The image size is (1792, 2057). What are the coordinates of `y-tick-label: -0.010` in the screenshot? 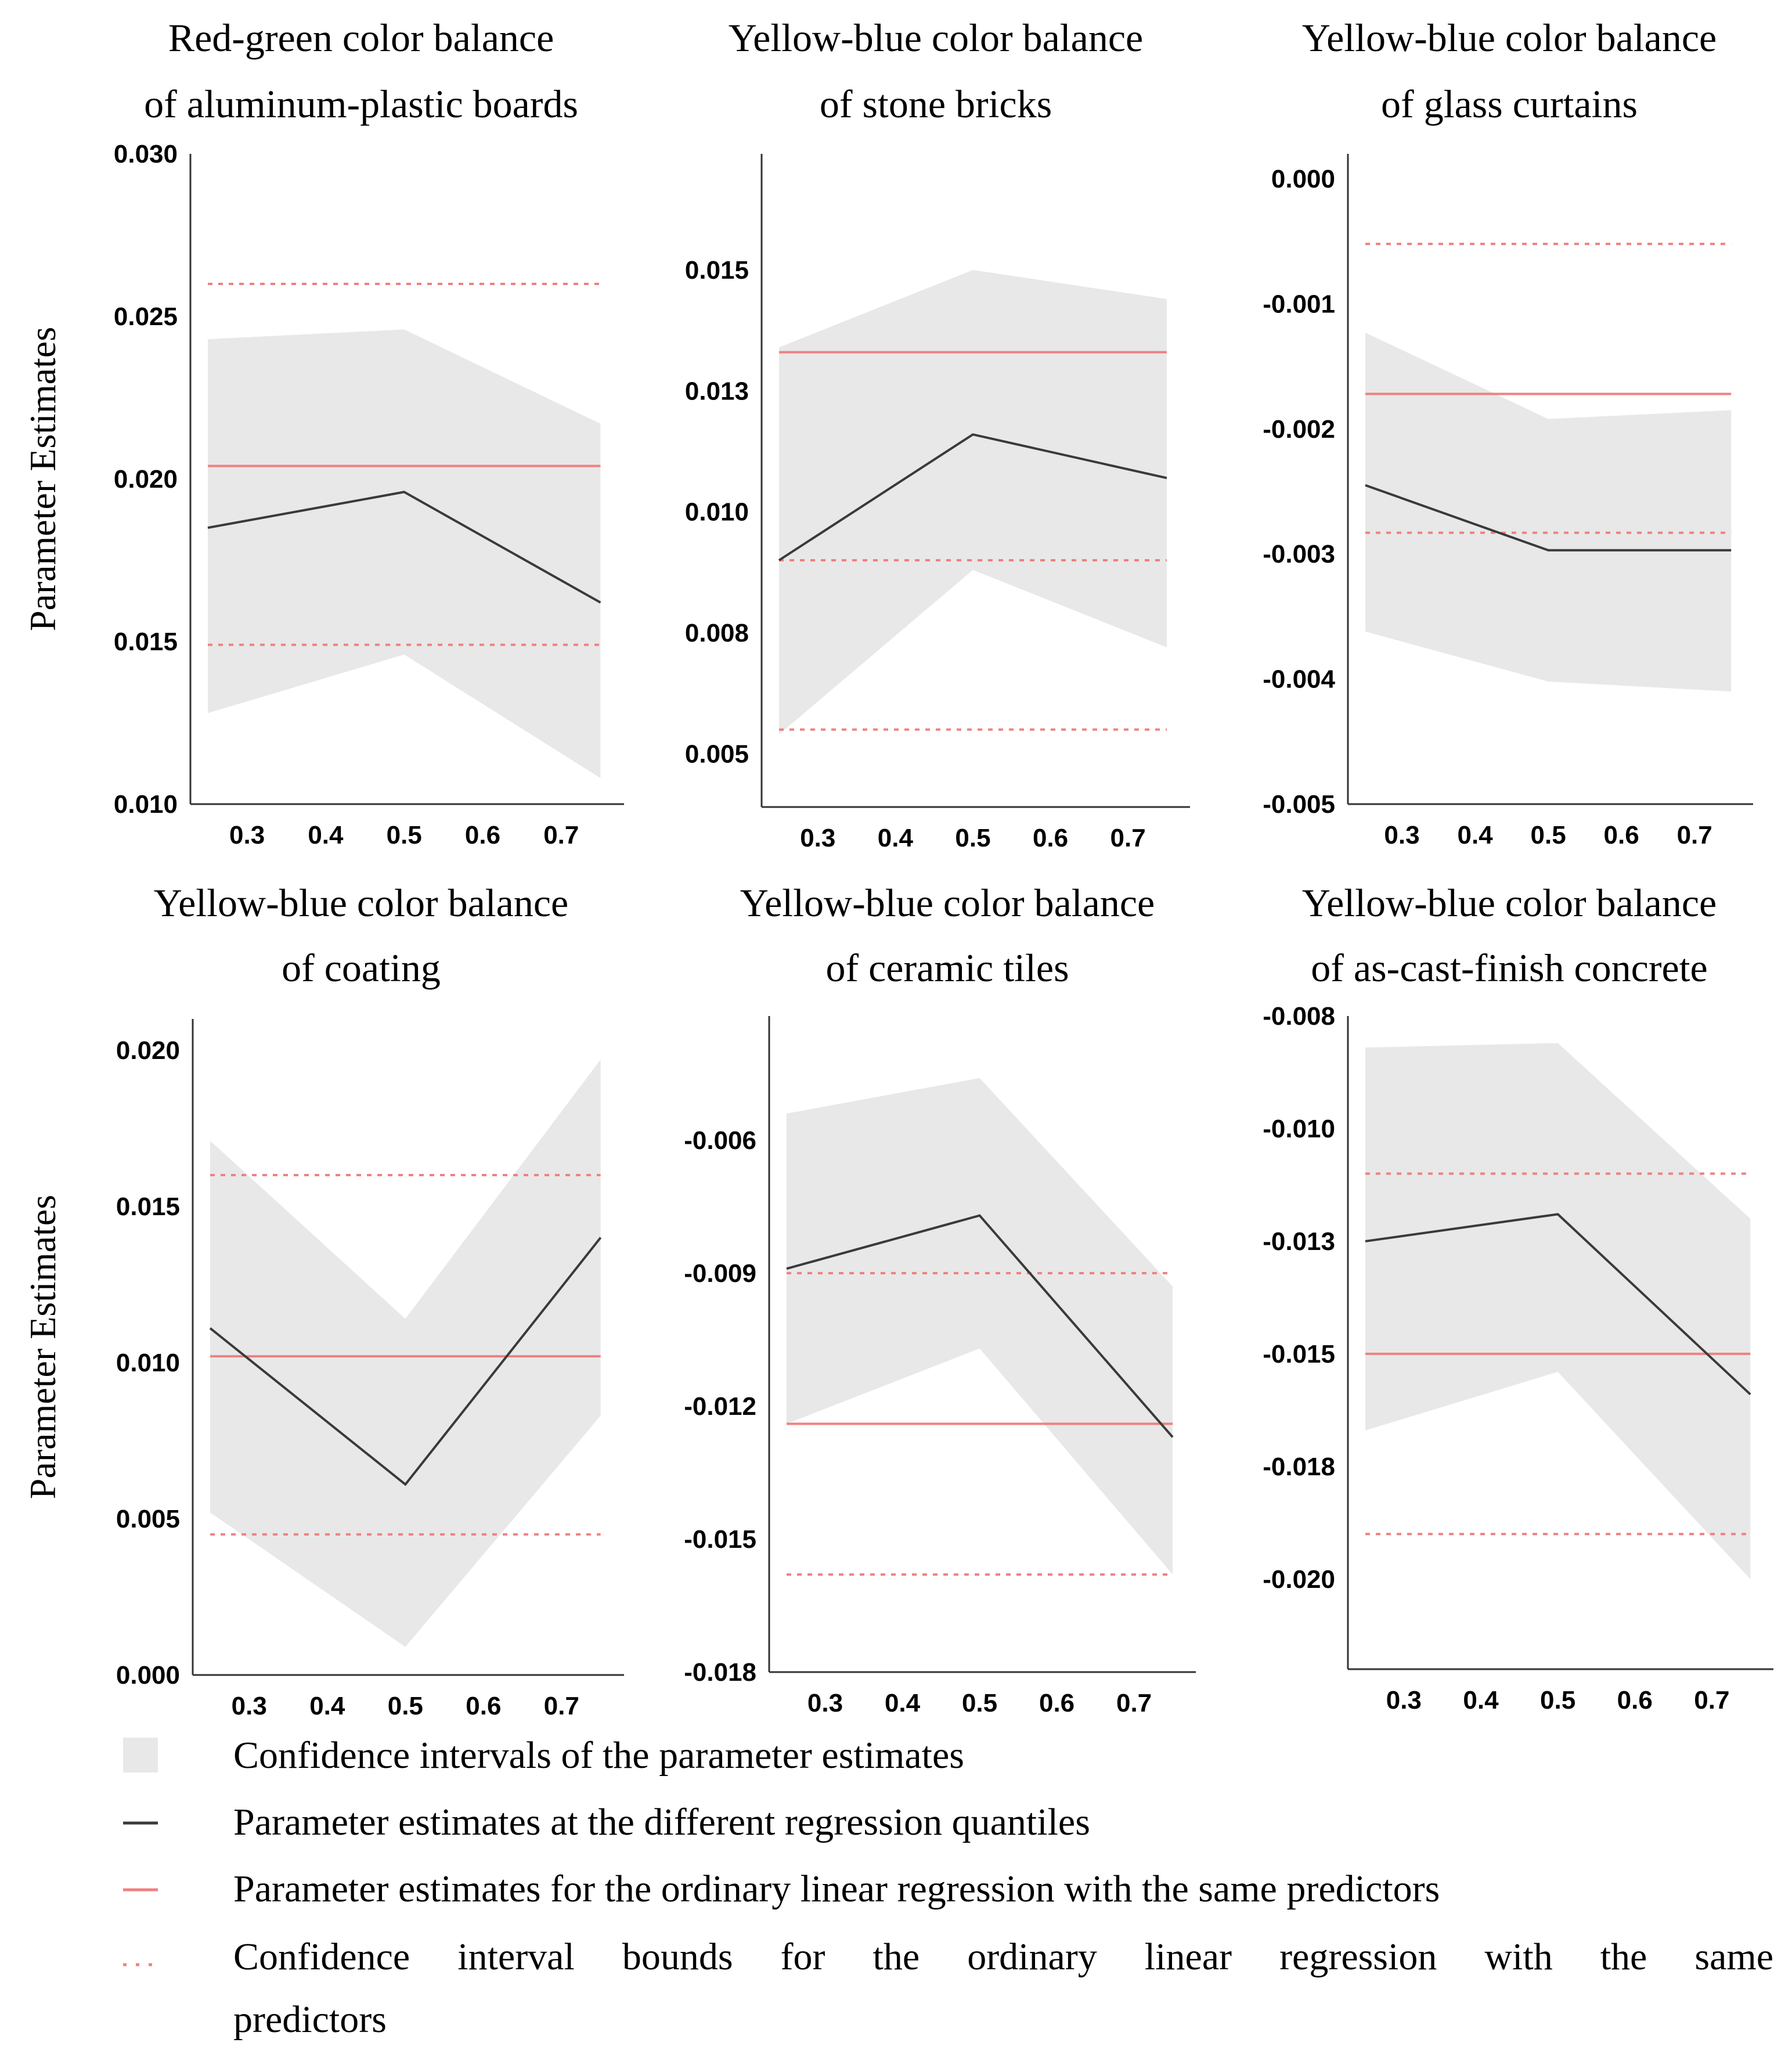 It's located at (1299, 1129).